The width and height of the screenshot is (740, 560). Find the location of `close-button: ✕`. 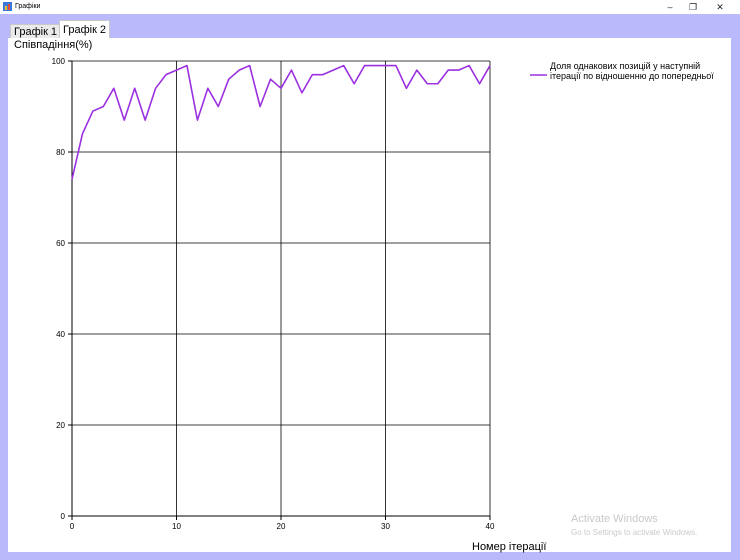

close-button: ✕ is located at coordinates (720, 7).